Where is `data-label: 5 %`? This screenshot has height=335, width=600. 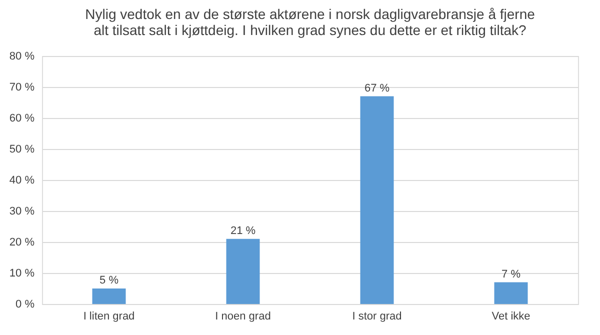
data-label: 5 % is located at coordinates (109, 280).